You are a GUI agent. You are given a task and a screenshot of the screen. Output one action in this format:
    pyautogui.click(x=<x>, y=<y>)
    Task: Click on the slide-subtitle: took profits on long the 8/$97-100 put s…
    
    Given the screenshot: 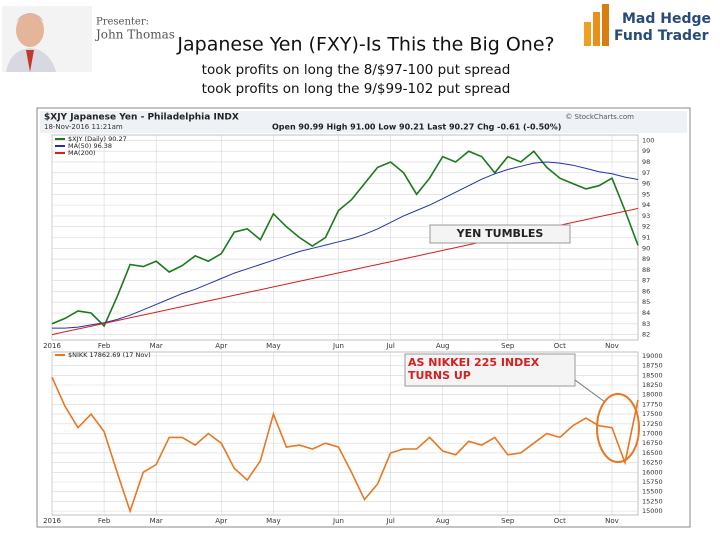 What is the action you would take?
    pyautogui.click(x=356, y=70)
    